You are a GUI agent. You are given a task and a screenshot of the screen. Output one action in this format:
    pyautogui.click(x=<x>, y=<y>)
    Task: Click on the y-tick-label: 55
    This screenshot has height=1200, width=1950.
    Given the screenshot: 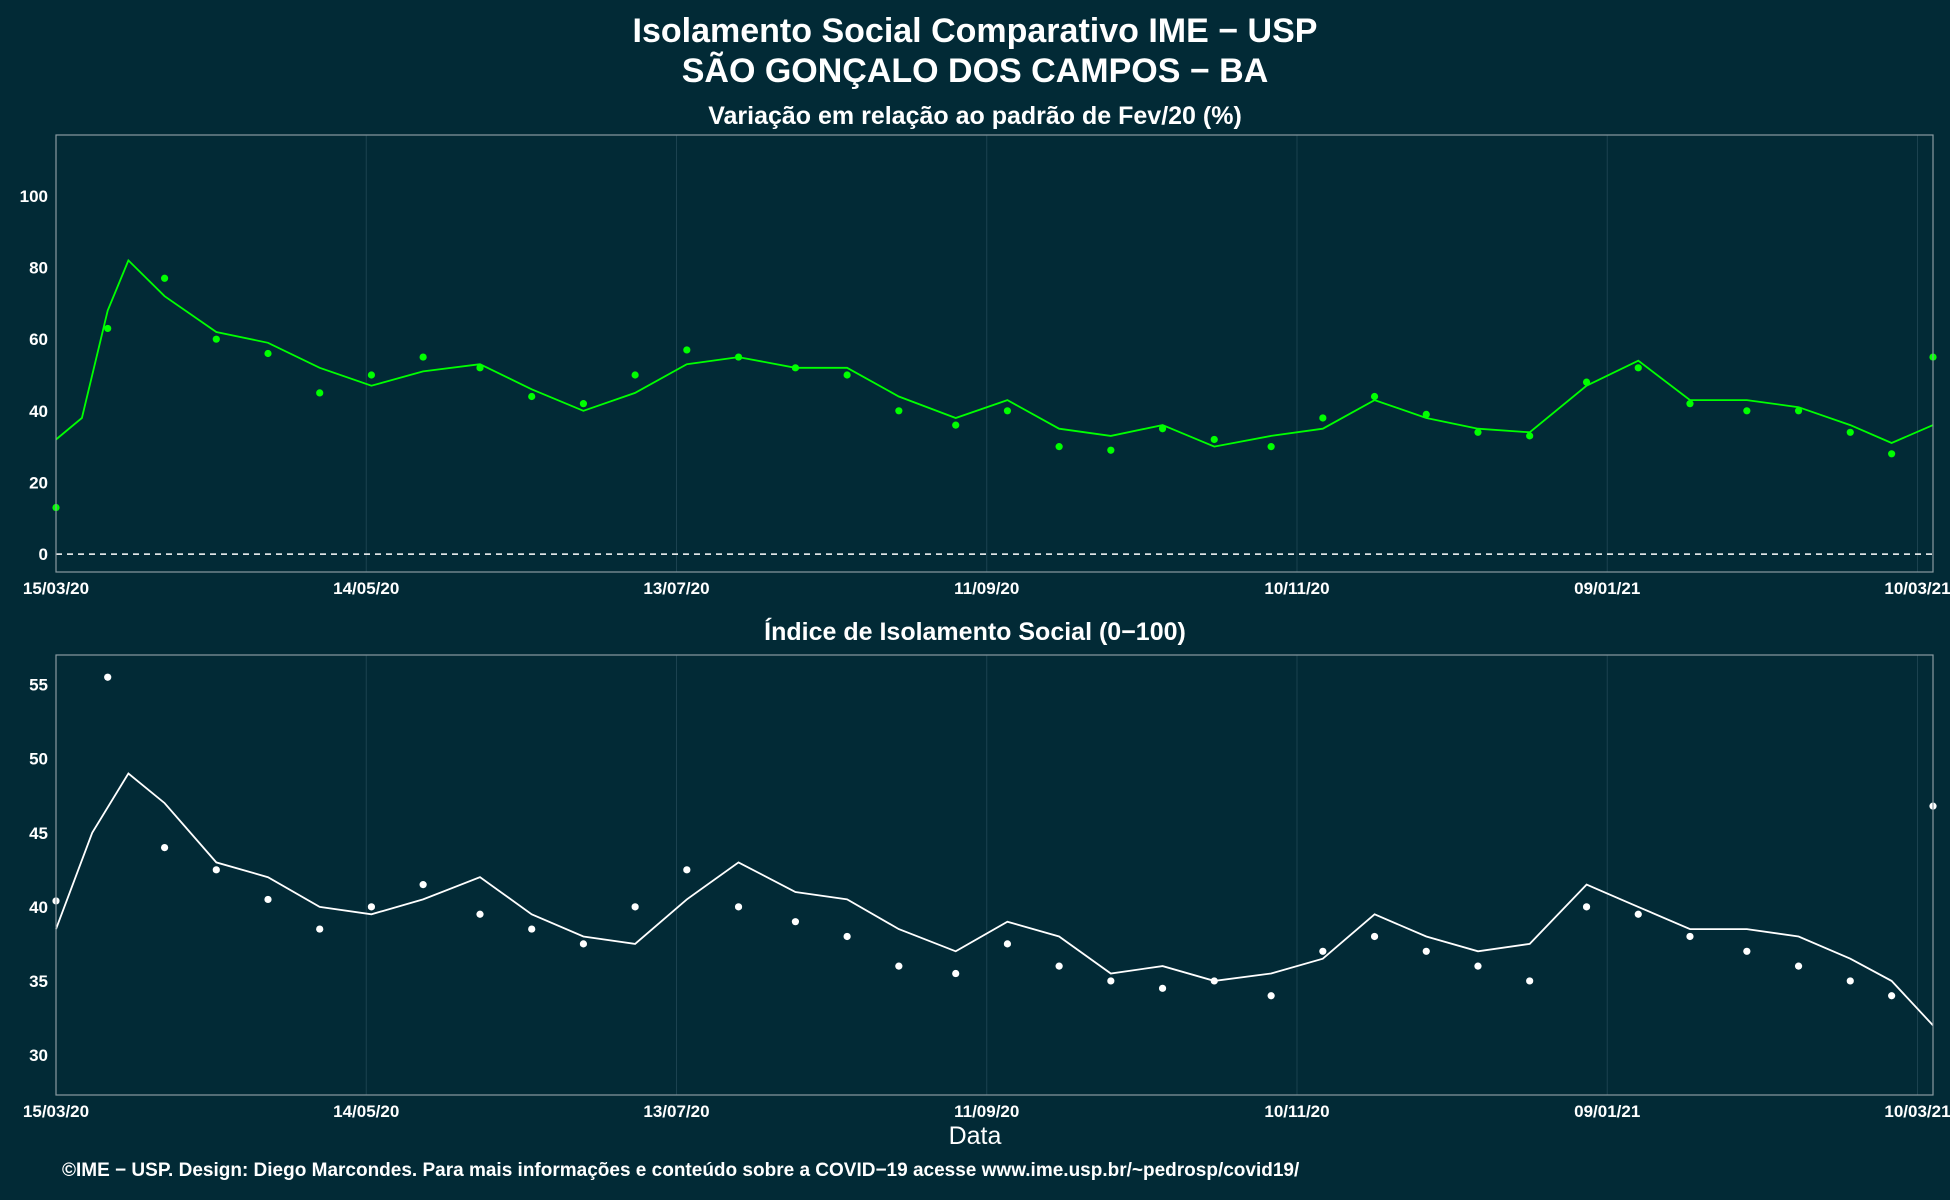 What is the action you would take?
    pyautogui.click(x=38, y=685)
    